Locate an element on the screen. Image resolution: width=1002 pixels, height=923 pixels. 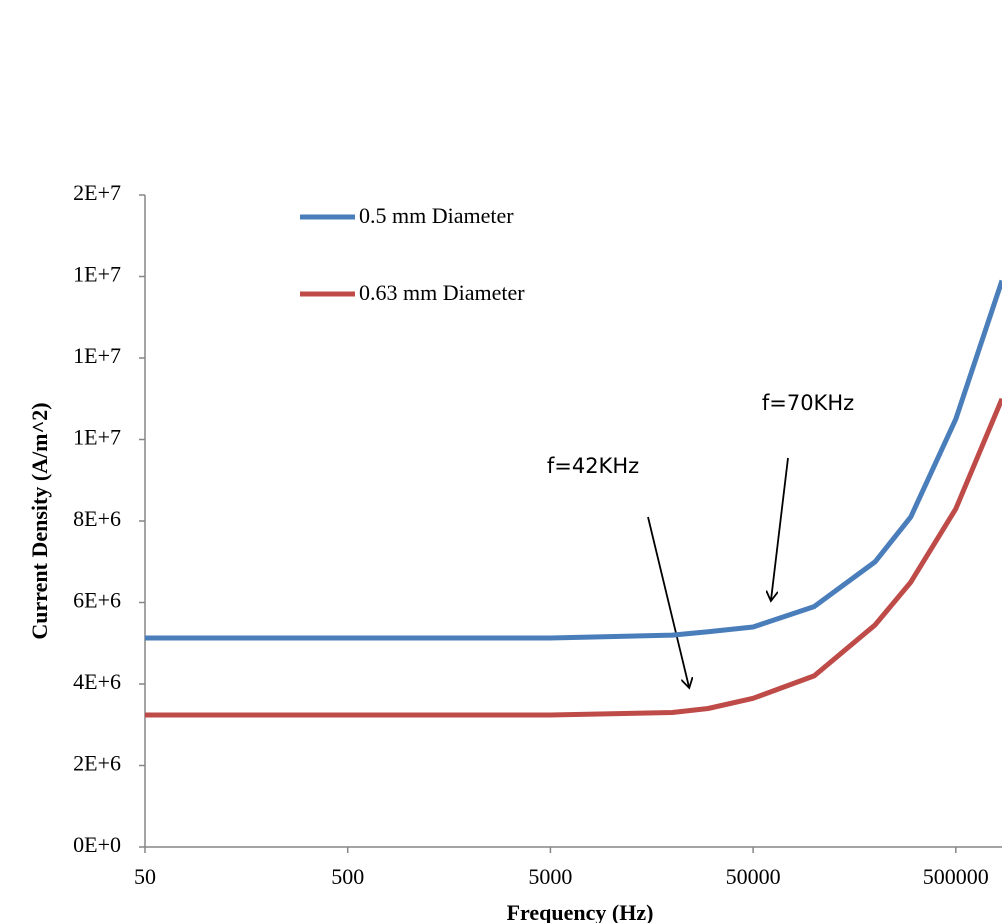
x-axis-title: Frequency (Hz) is located at coordinates (580, 911).